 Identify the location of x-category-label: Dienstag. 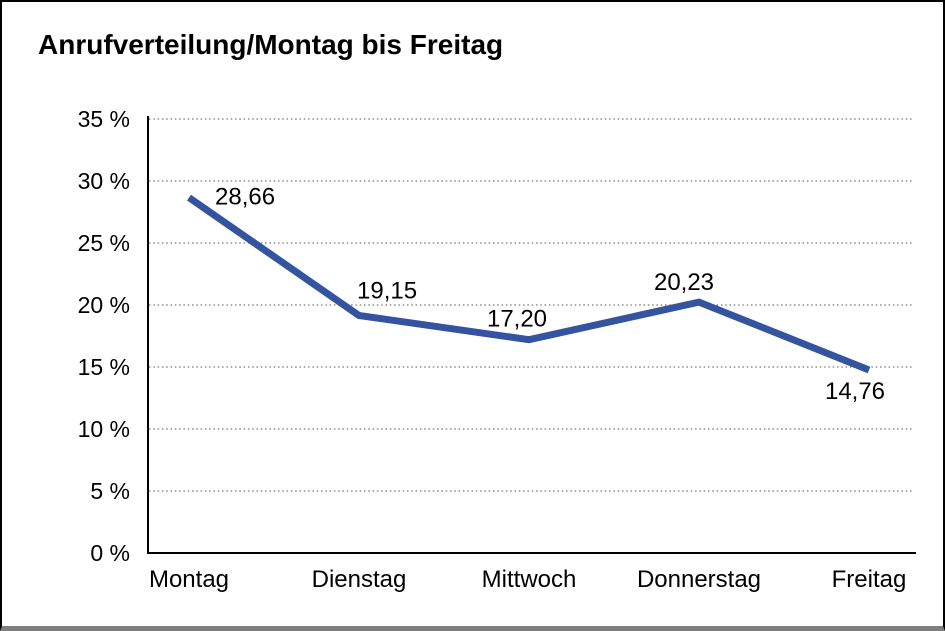
(359, 579).